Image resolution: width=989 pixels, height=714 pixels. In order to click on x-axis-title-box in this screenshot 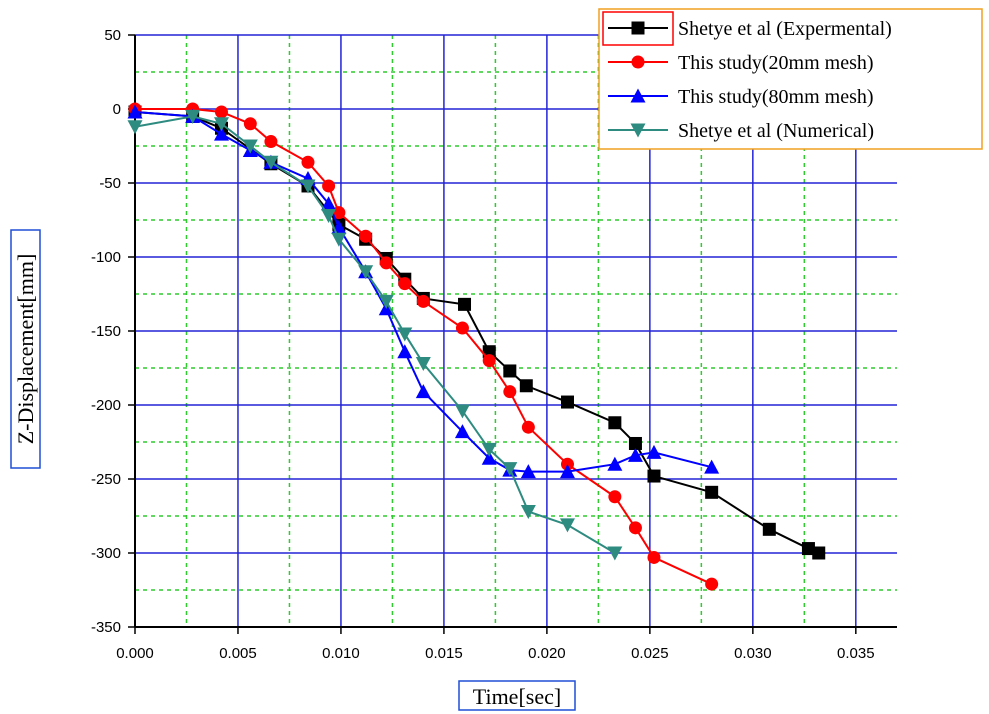, I will do `click(517, 695)`.